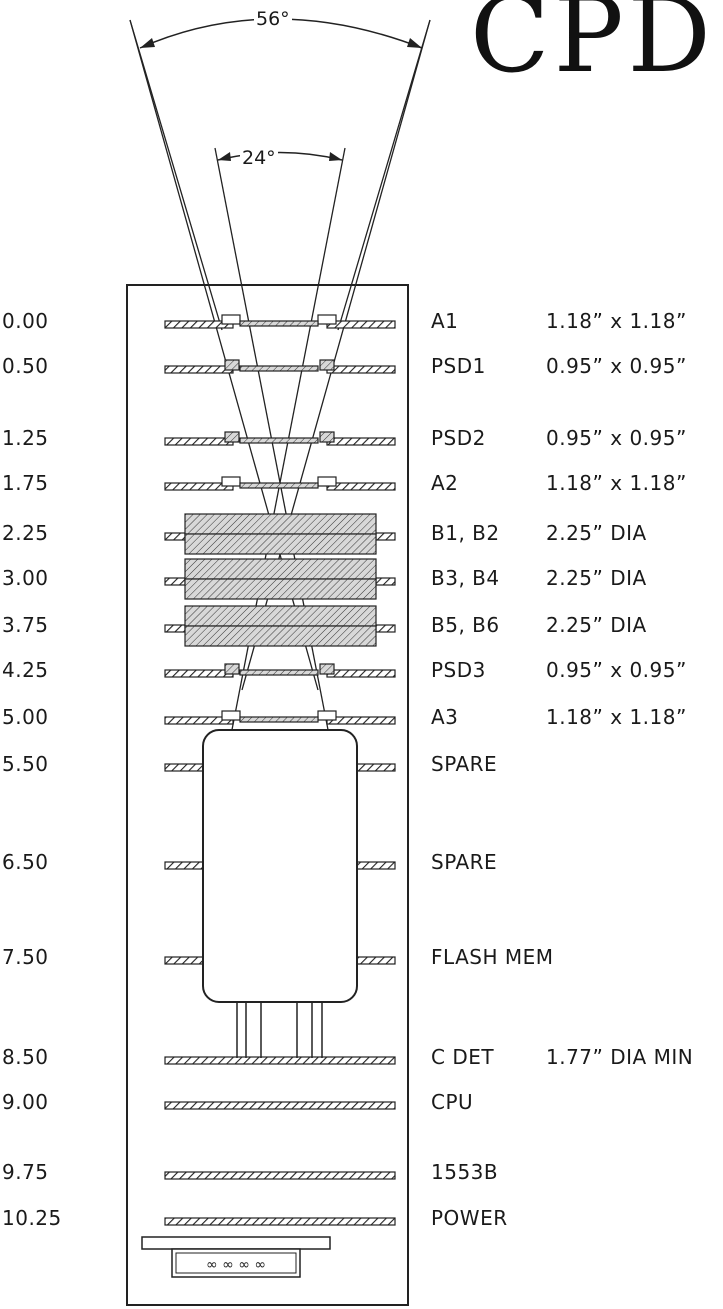 The height and width of the screenshot is (1309, 723). I want to click on module-legs, so click(279, 1030).